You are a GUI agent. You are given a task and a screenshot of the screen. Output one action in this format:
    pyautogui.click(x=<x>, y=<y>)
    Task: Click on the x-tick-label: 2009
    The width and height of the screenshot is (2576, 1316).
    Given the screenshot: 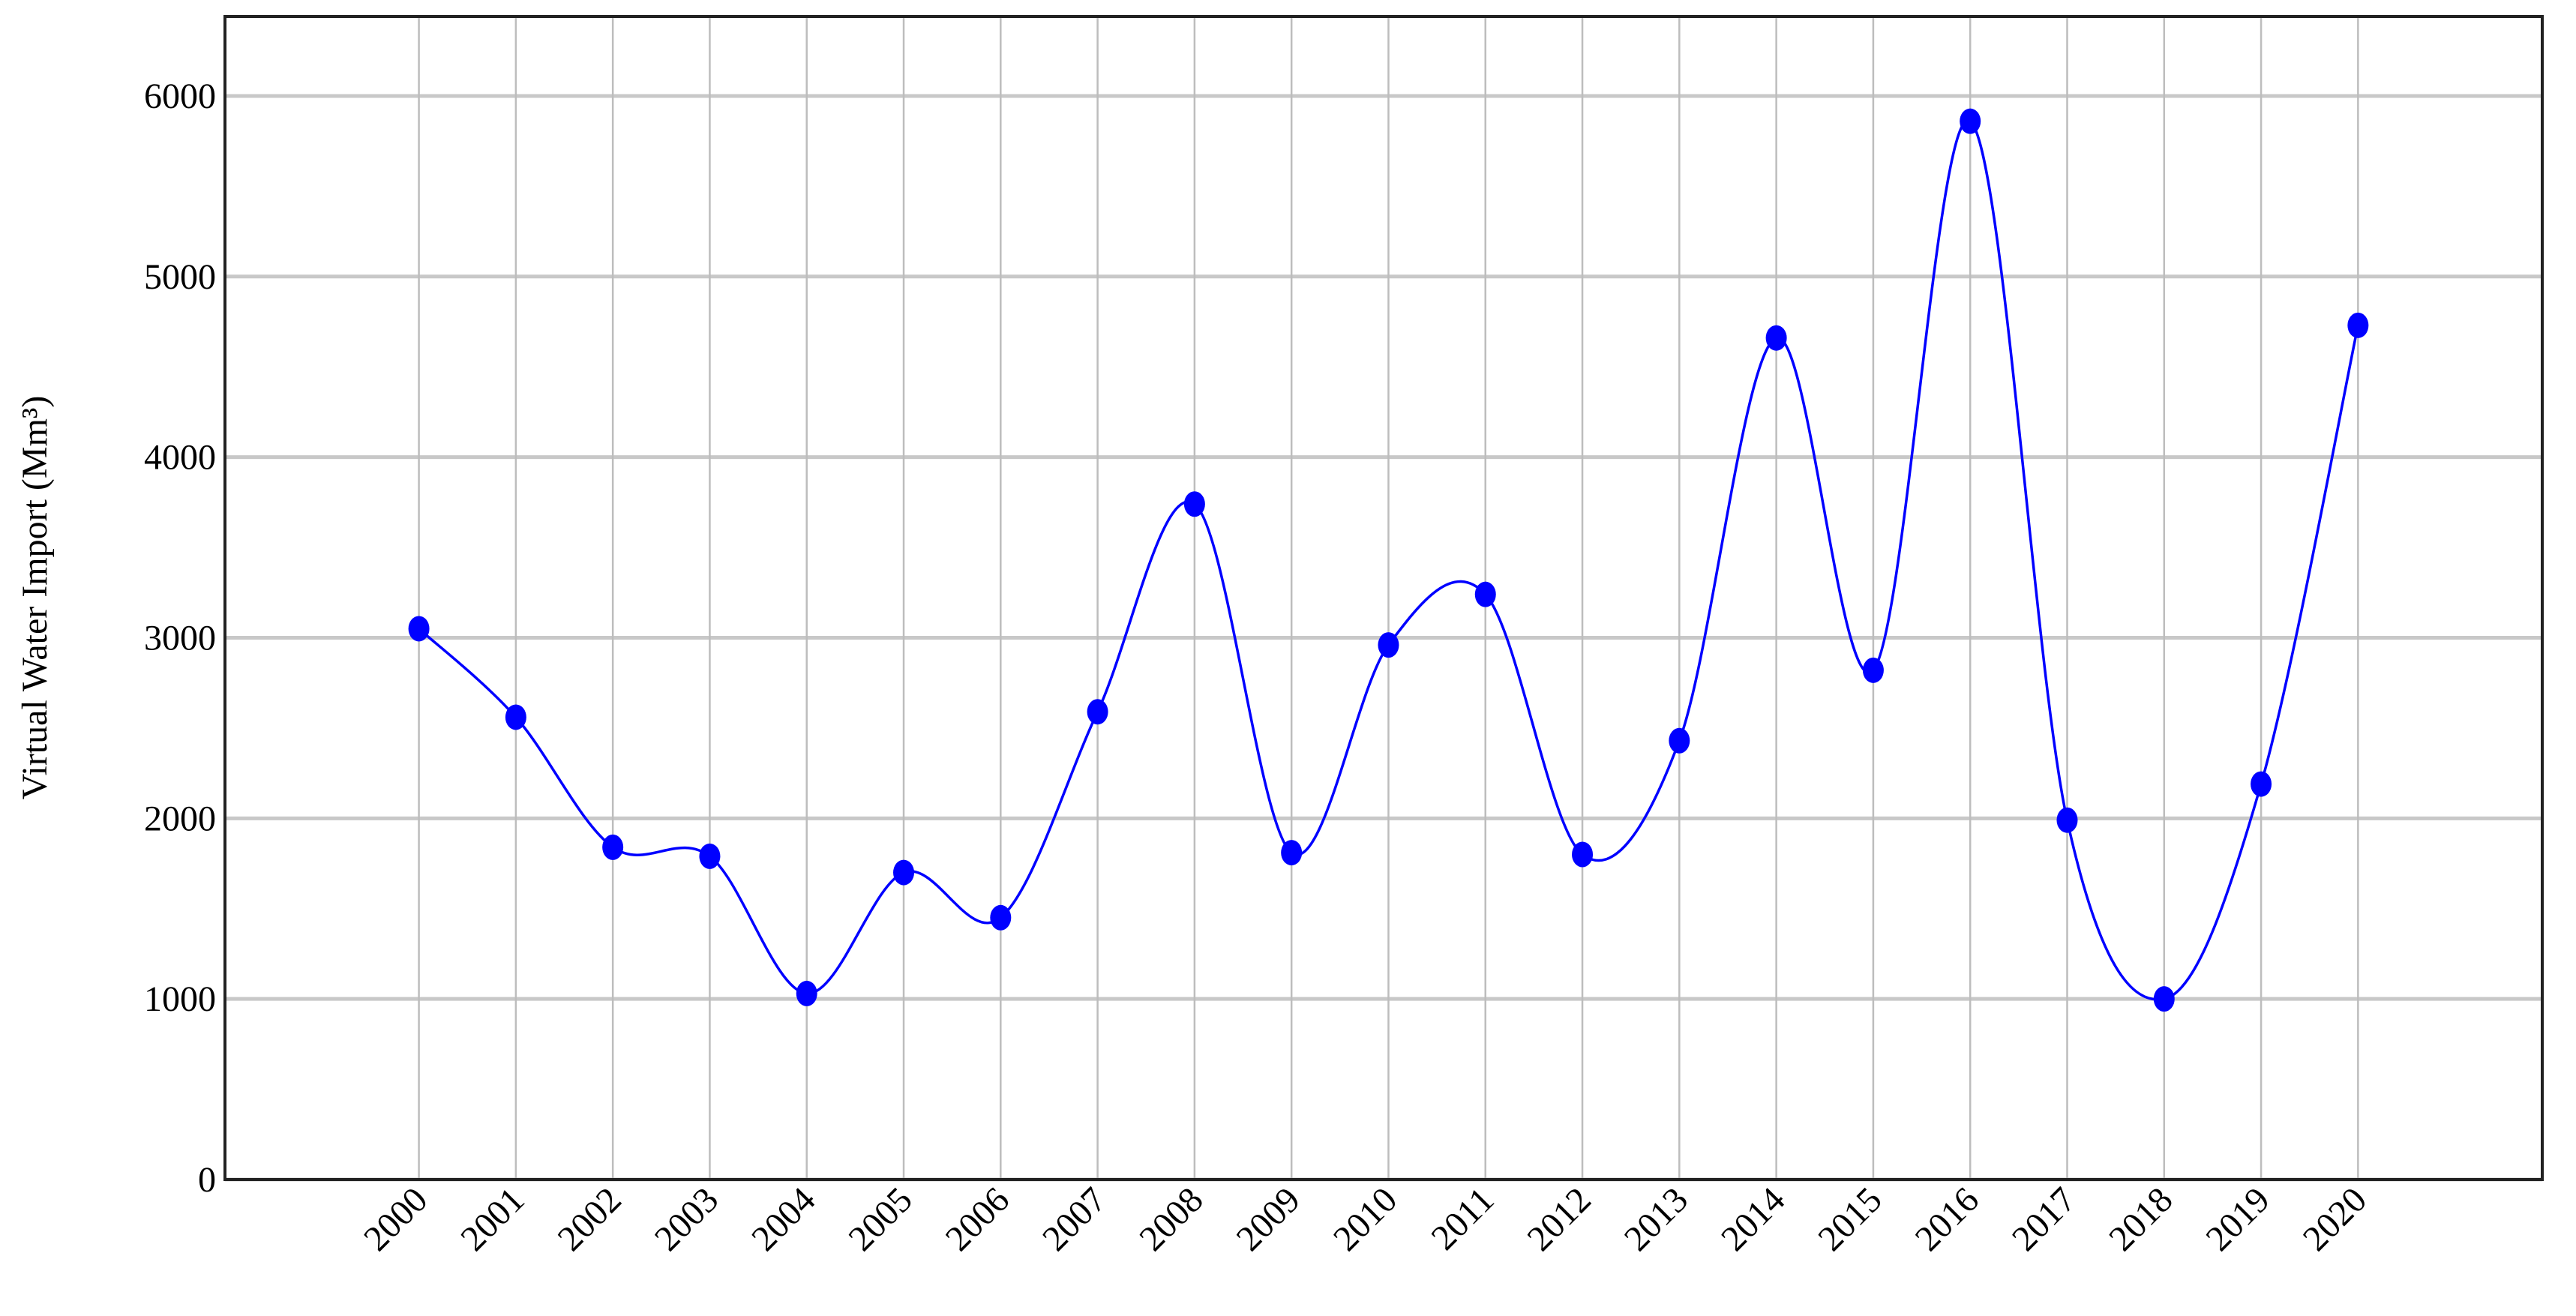 What is the action you would take?
    pyautogui.click(x=1268, y=1219)
    